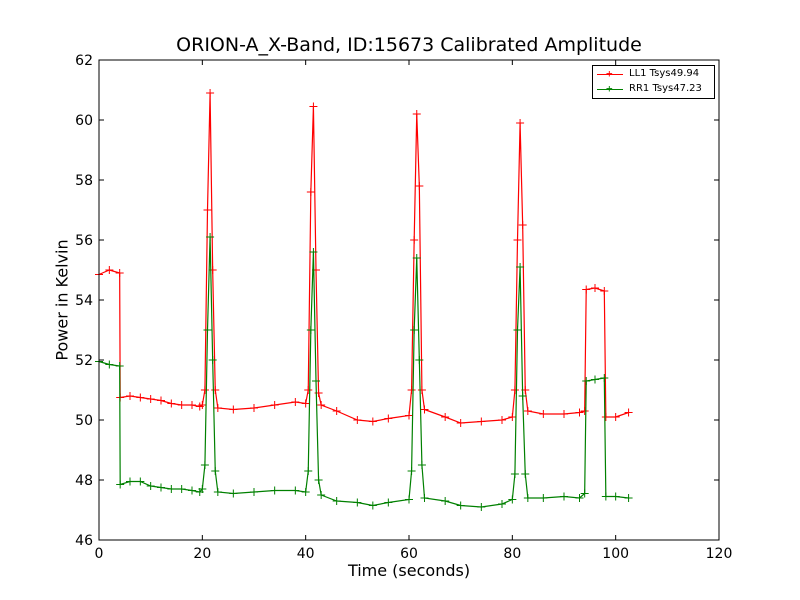 This screenshot has width=800, height=600. Describe the element at coordinates (84, 421) in the screenshot. I see `y-tick-label: 50` at that location.